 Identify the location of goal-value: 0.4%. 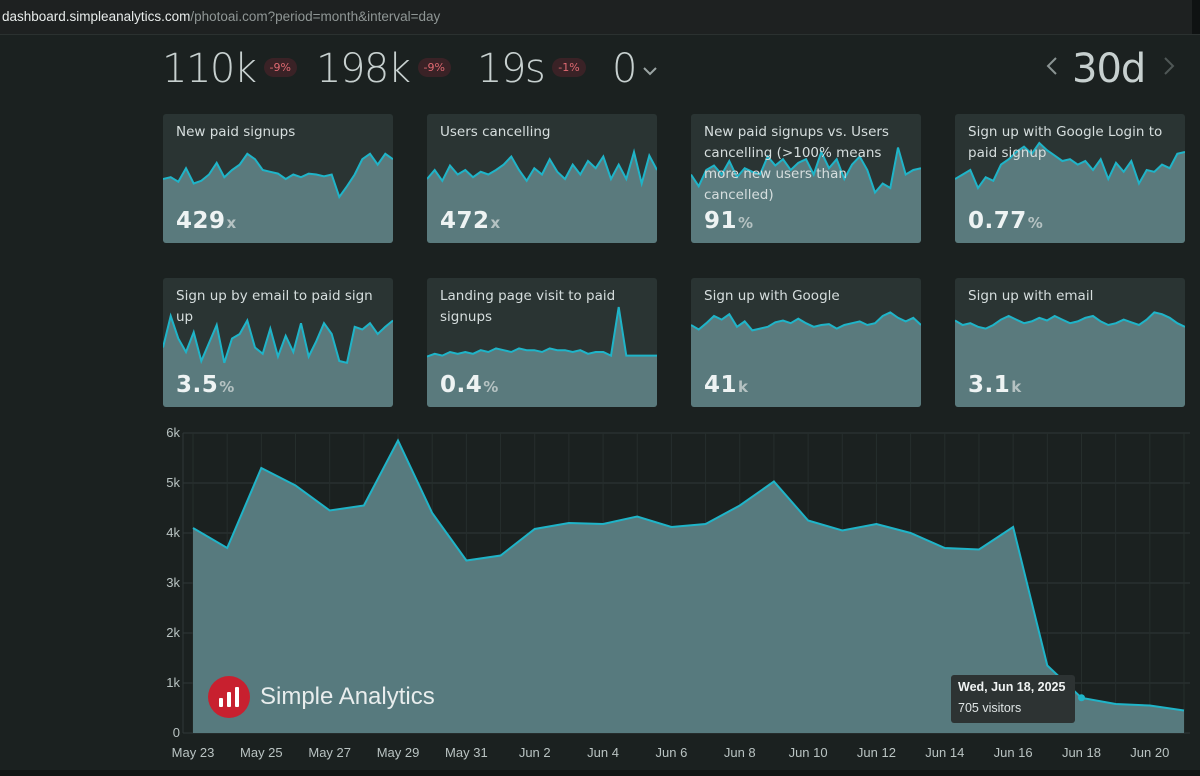
(469, 385).